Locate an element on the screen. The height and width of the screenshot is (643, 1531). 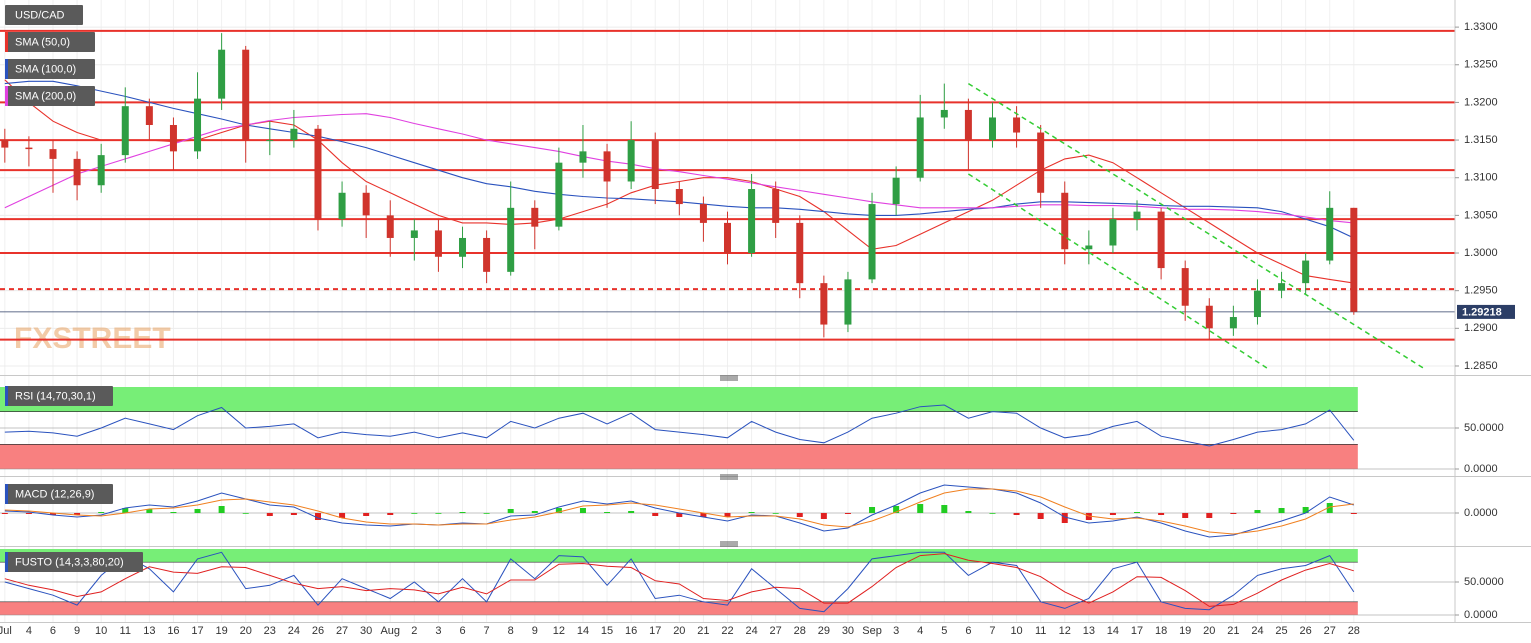
last-price-label: 1.29218 is located at coordinates (1482, 312).